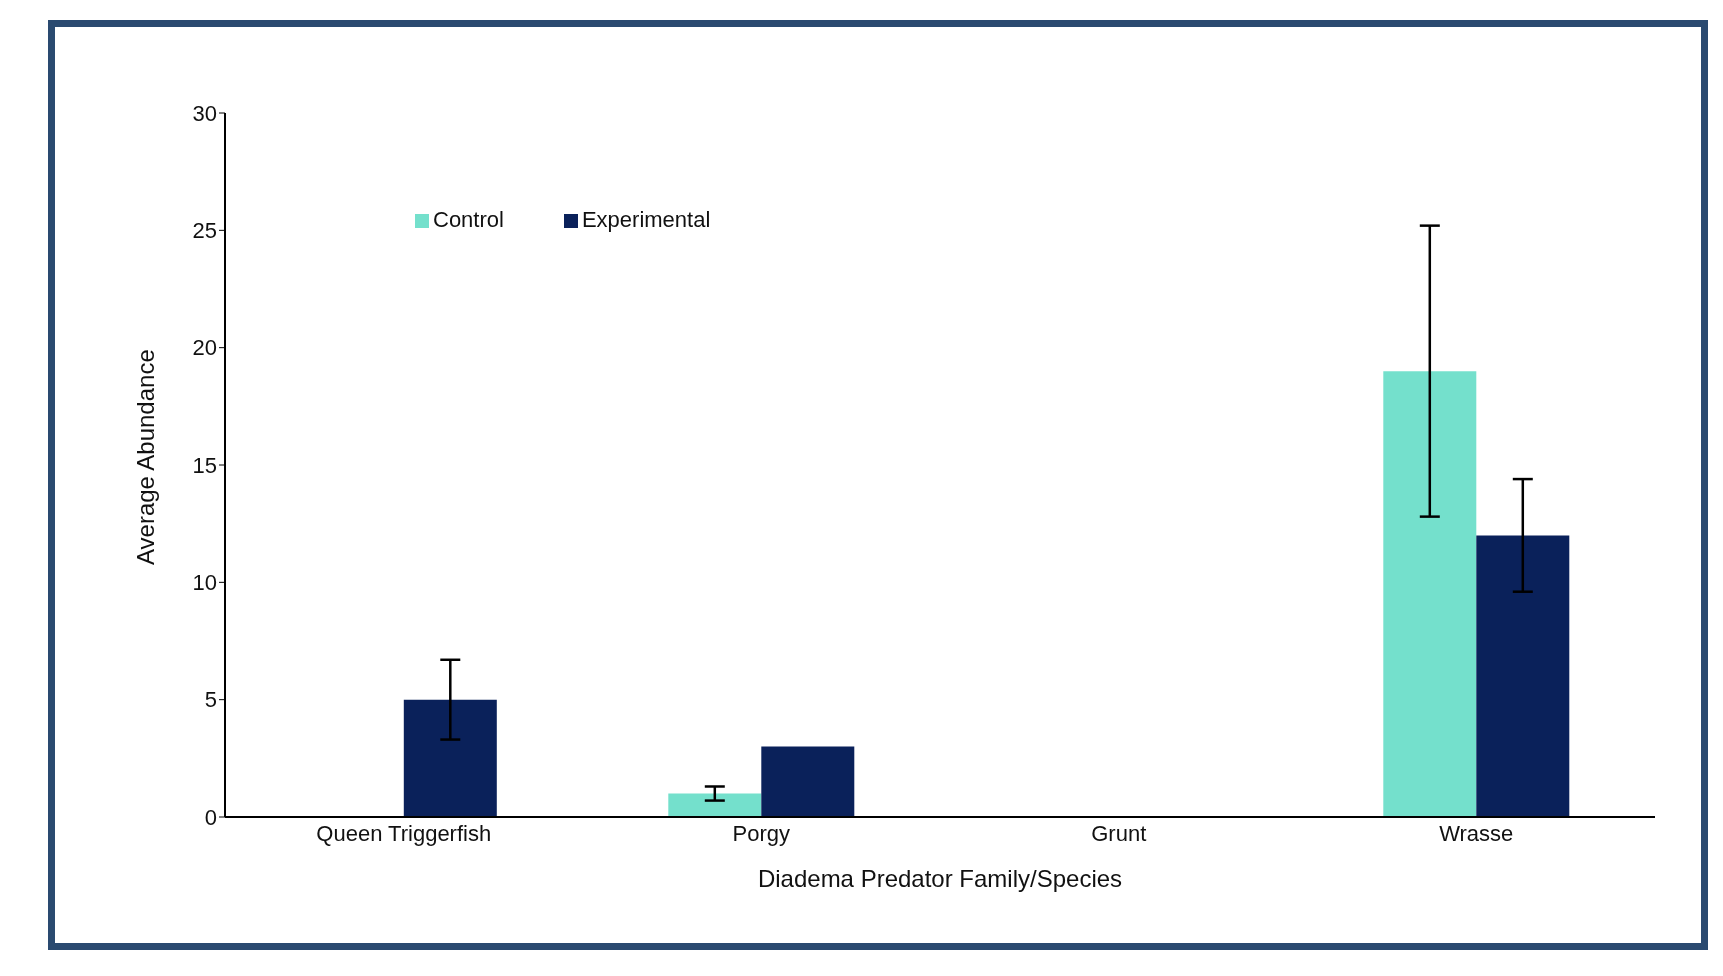 The width and height of the screenshot is (1723, 976). What do you see at coordinates (1476, 833) in the screenshot?
I see `x-tick-label: Wrasse` at bounding box center [1476, 833].